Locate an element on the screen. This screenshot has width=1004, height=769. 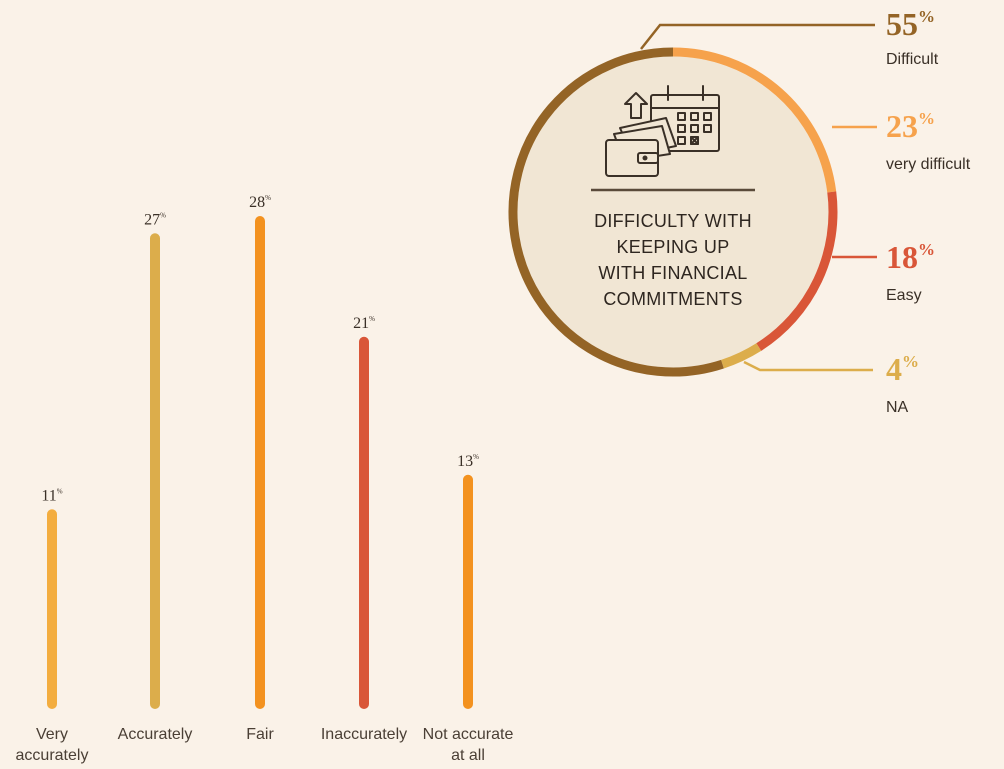
donut-slices is located at coordinates (673, 212).